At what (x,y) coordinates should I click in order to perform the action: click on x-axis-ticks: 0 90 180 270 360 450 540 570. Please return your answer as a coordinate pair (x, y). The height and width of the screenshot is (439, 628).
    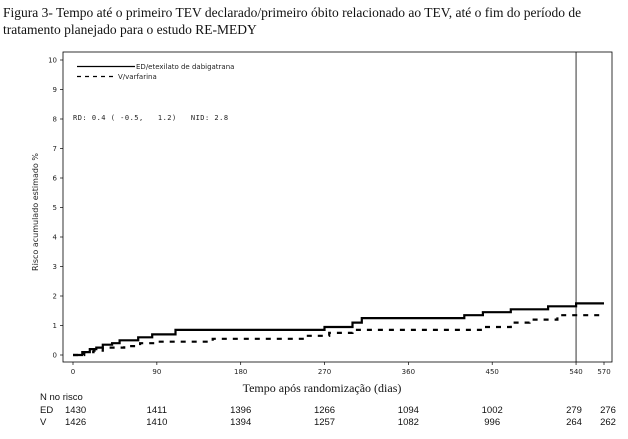
    Looking at the image, I should click on (341, 369).